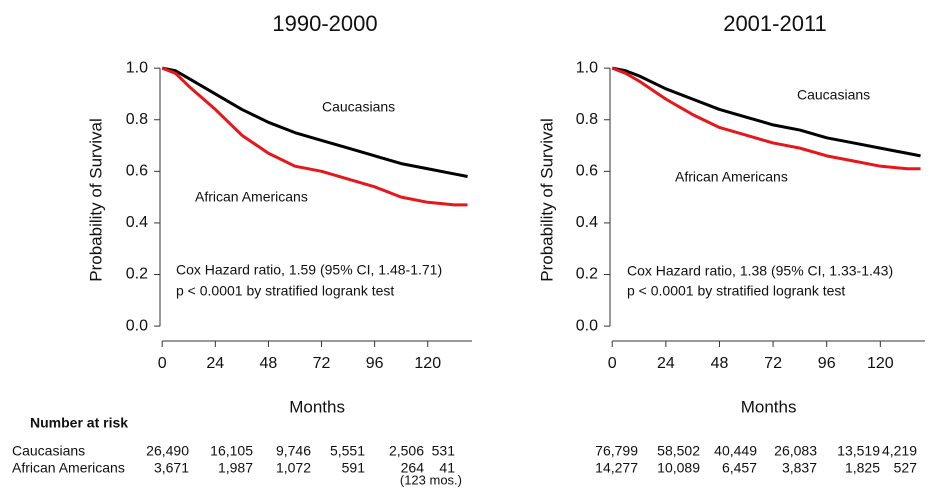 The image size is (944, 494). Describe the element at coordinates (795, 451) in the screenshot. I see `risk-count: 26,083` at that location.